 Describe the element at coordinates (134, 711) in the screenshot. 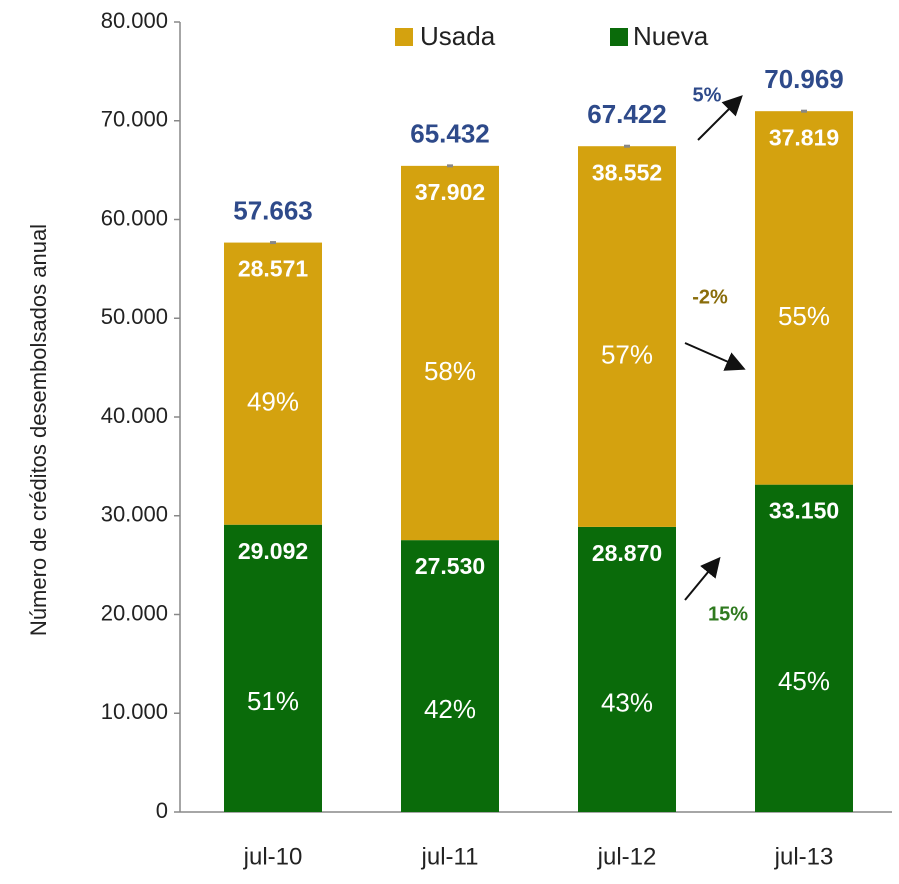

I see `y-tick-label: 10.000` at that location.